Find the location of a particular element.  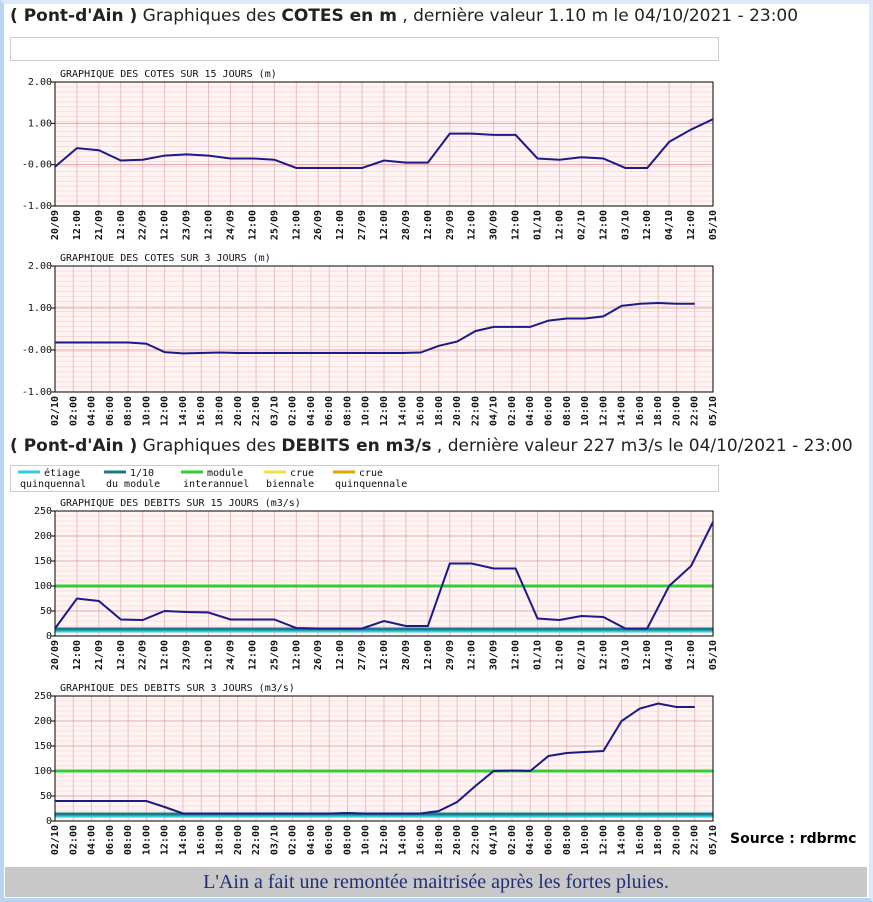

y-tick-label: 200 is located at coordinates (43, 721).